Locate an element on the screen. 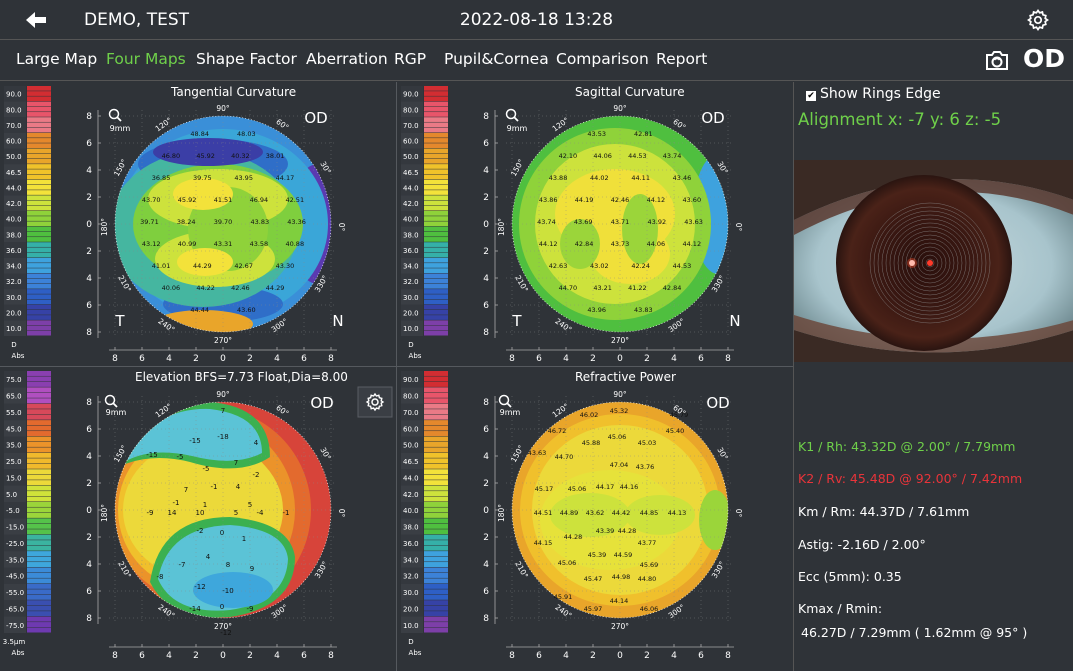 This screenshot has height=671, width=1073. tab-shape-factor: Shape Factor is located at coordinates (246, 59).